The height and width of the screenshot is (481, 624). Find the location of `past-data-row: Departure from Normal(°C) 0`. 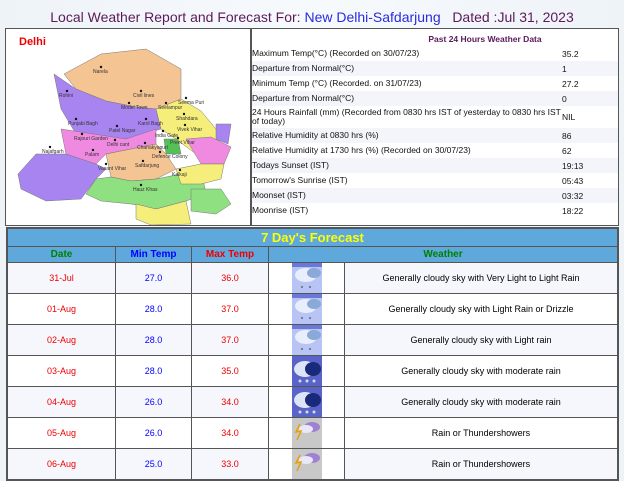

past-data-row: Departure from Normal(°C) 0 is located at coordinates (435, 98).